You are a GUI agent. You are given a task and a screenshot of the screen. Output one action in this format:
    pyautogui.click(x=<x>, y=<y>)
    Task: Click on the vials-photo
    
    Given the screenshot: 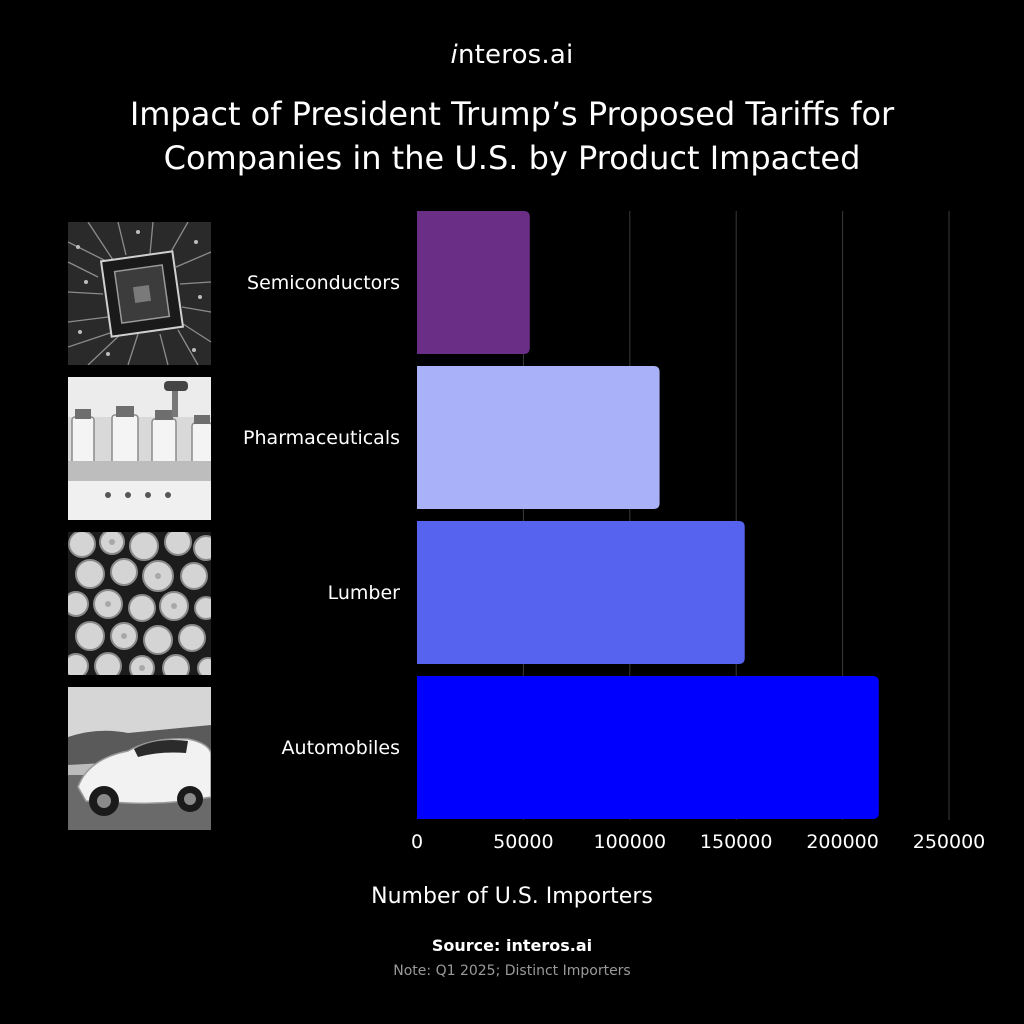 What is the action you would take?
    pyautogui.click(x=139, y=448)
    